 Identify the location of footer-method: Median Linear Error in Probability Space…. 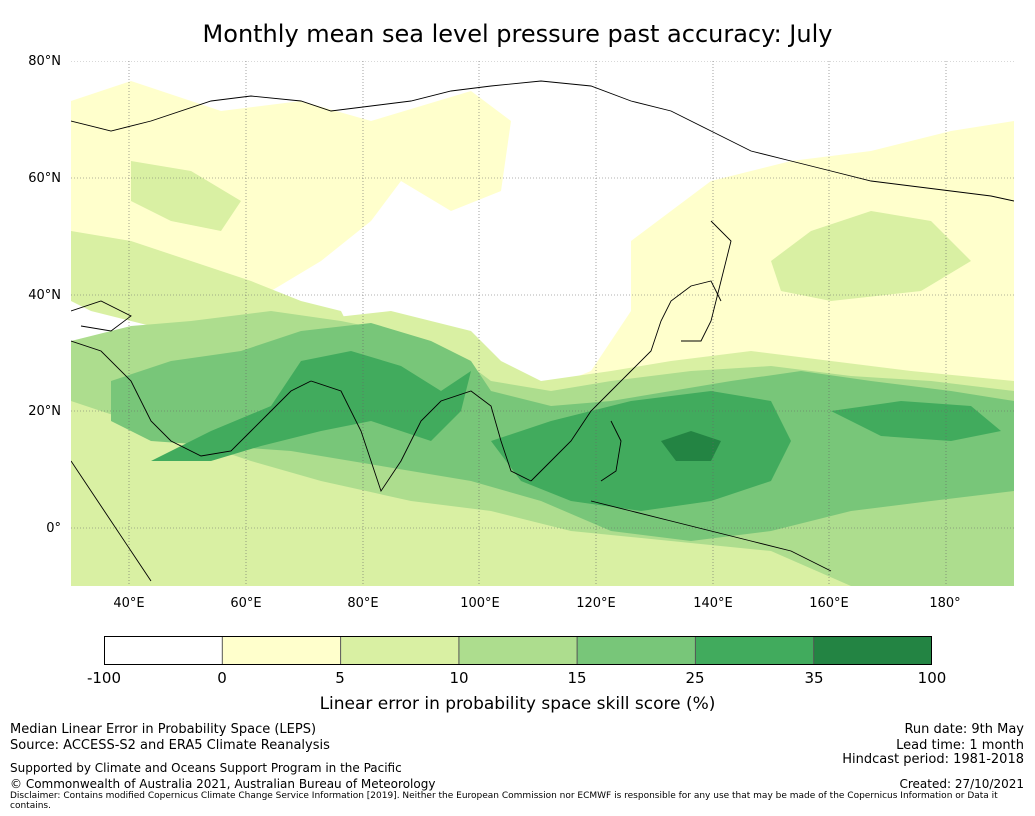
(163, 729).